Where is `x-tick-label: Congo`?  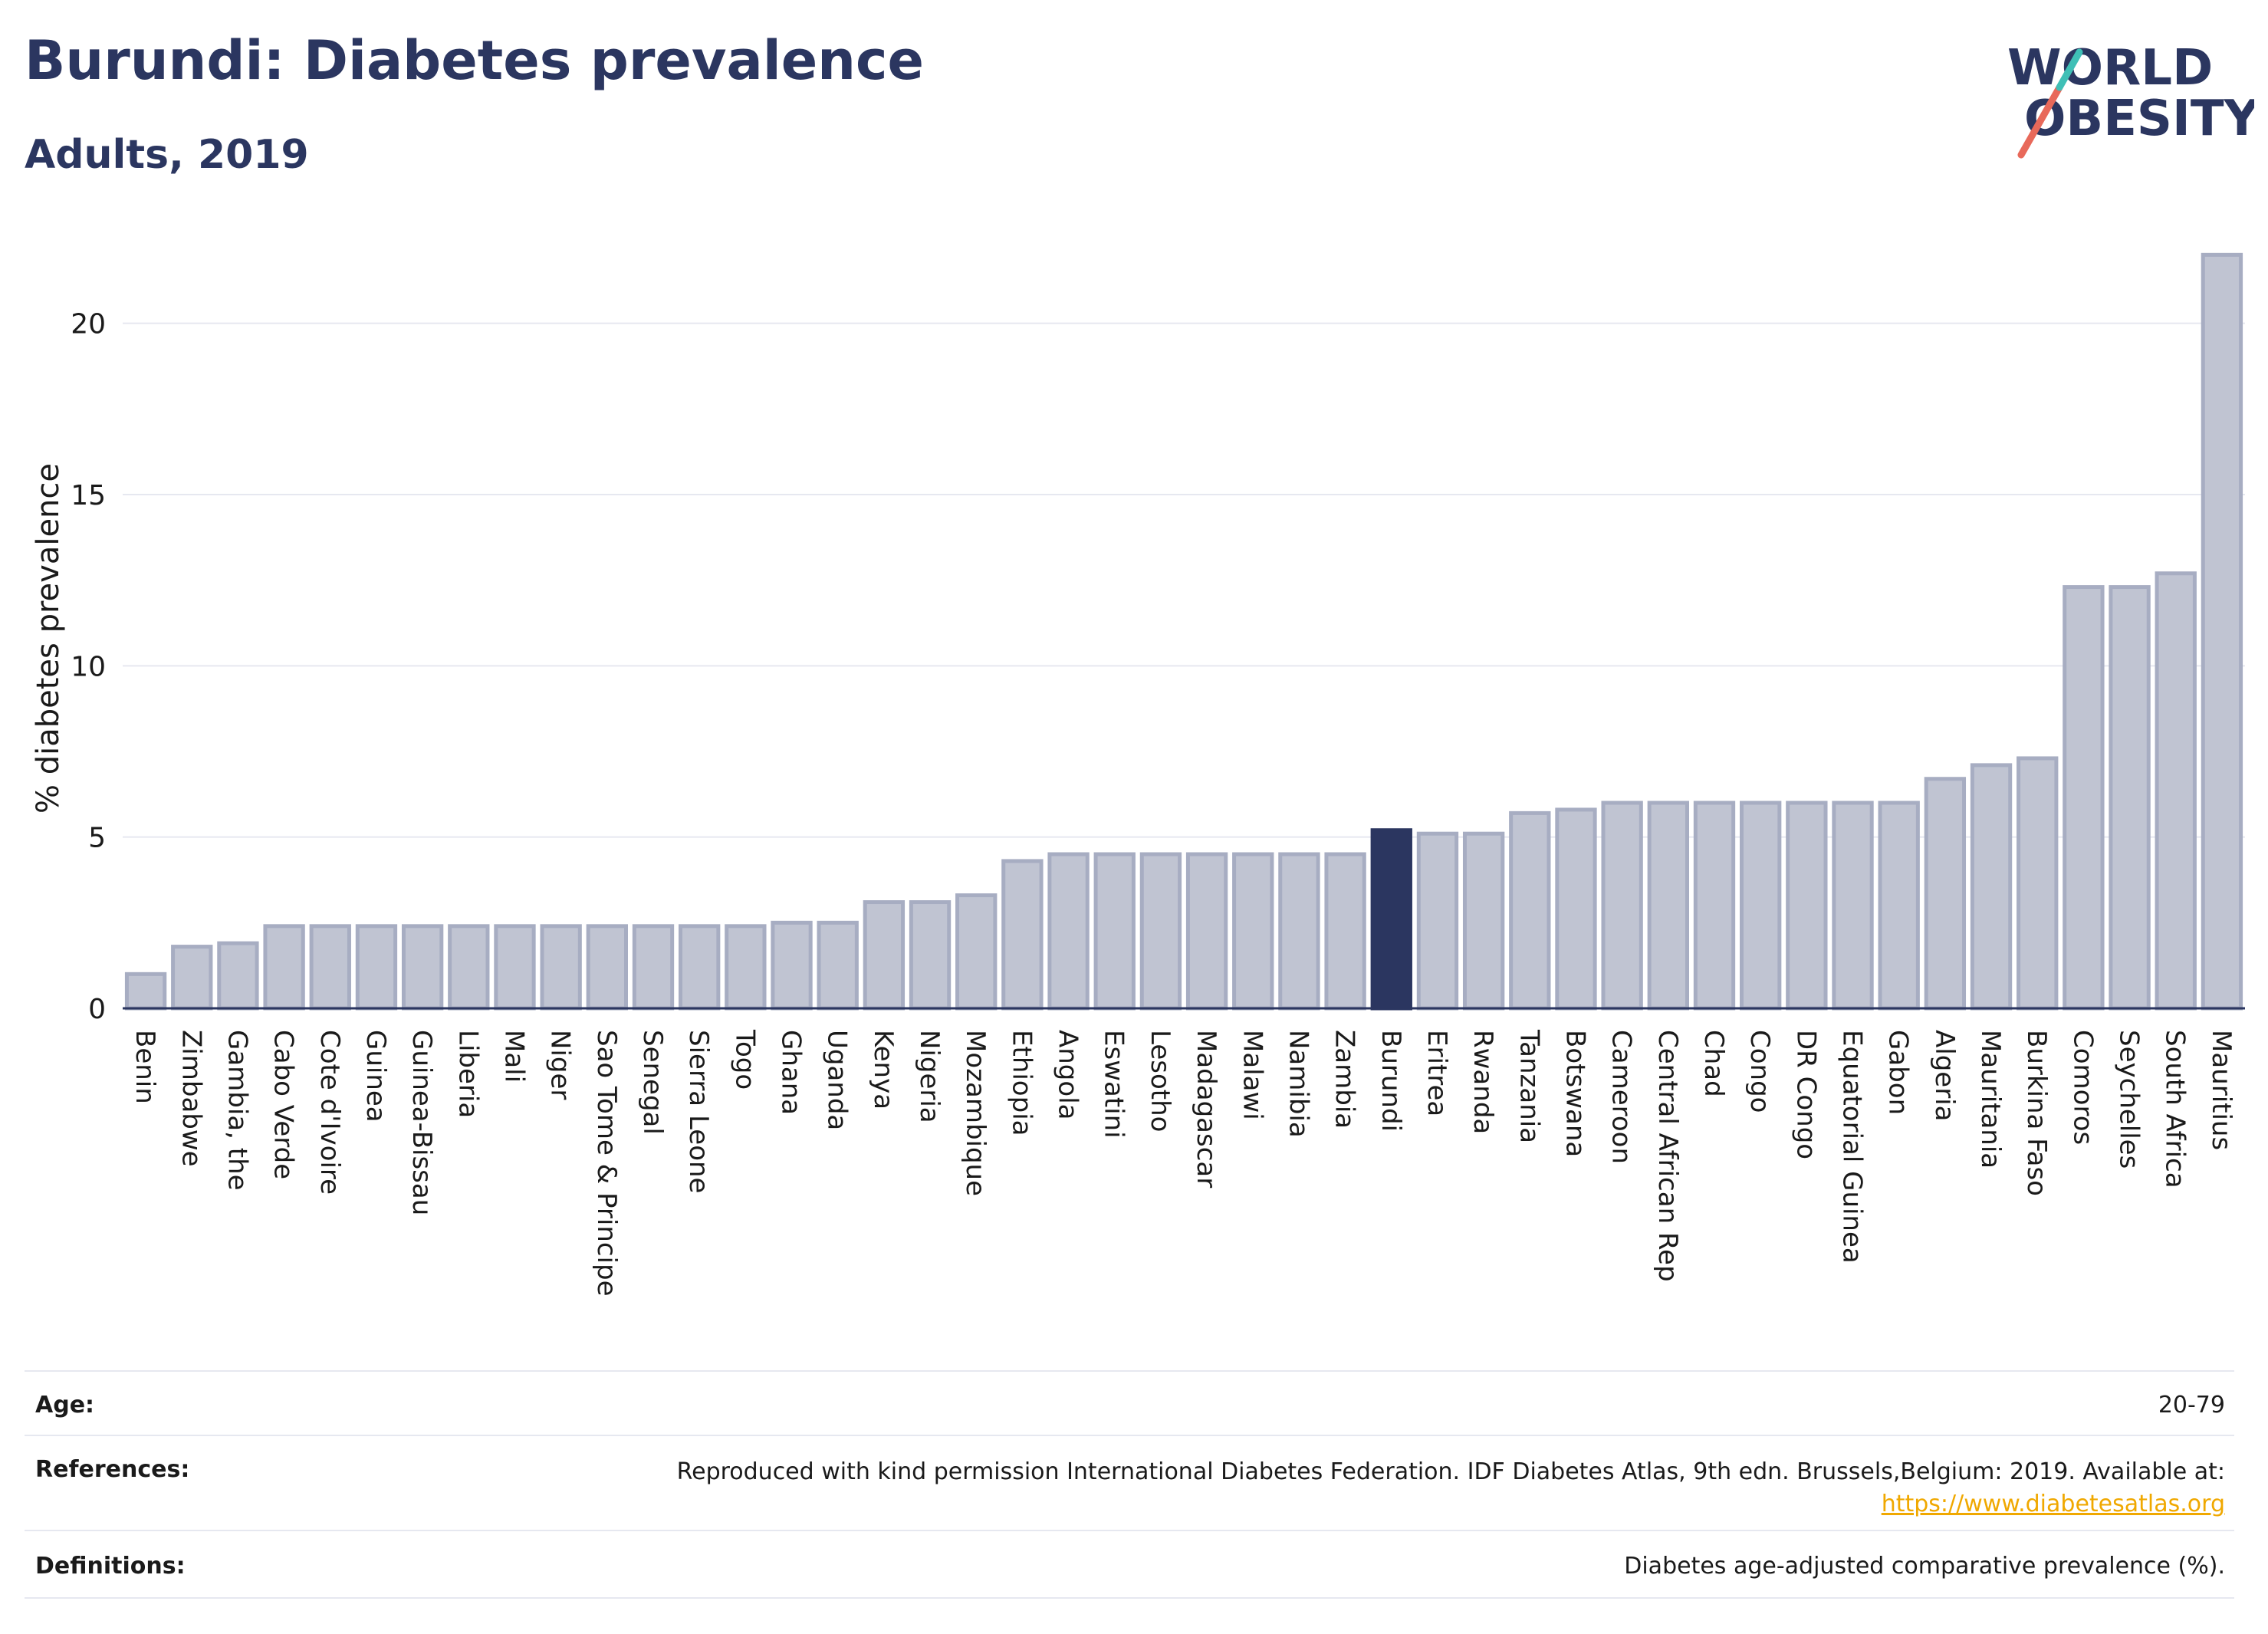 x-tick-label: Congo is located at coordinates (1759, 1072).